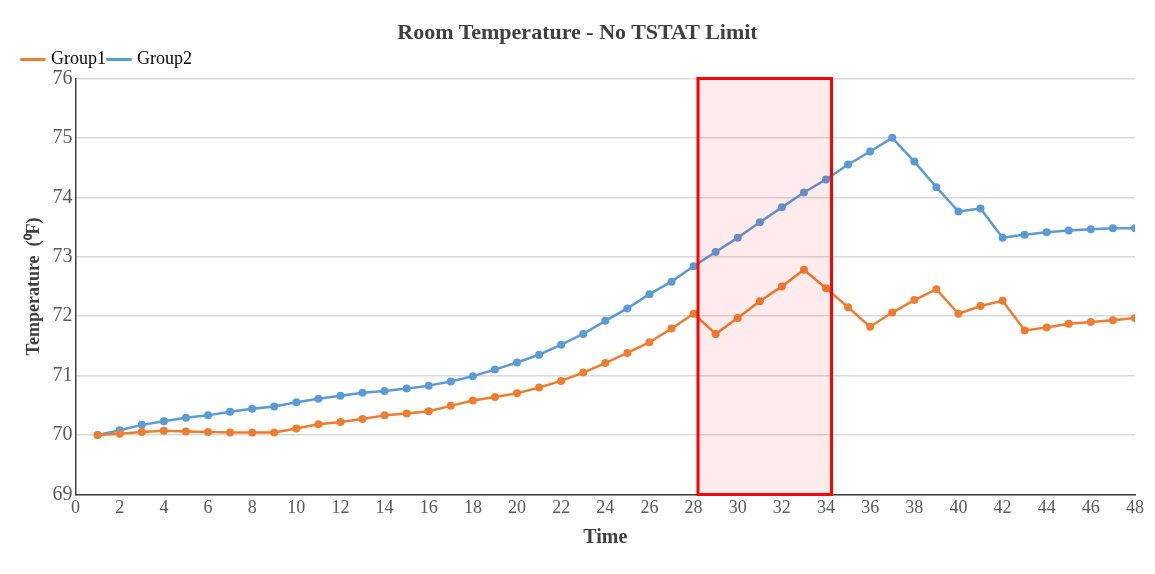 This screenshot has width=1155, height=574. What do you see at coordinates (208, 506) in the screenshot?
I see `x-tick-label: 6` at bounding box center [208, 506].